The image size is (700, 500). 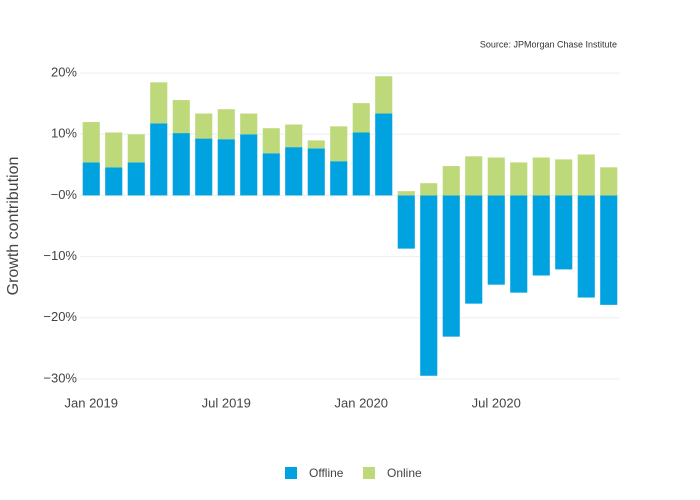 What do you see at coordinates (496, 402) in the screenshot?
I see `x-tick-label: Jul 2020` at bounding box center [496, 402].